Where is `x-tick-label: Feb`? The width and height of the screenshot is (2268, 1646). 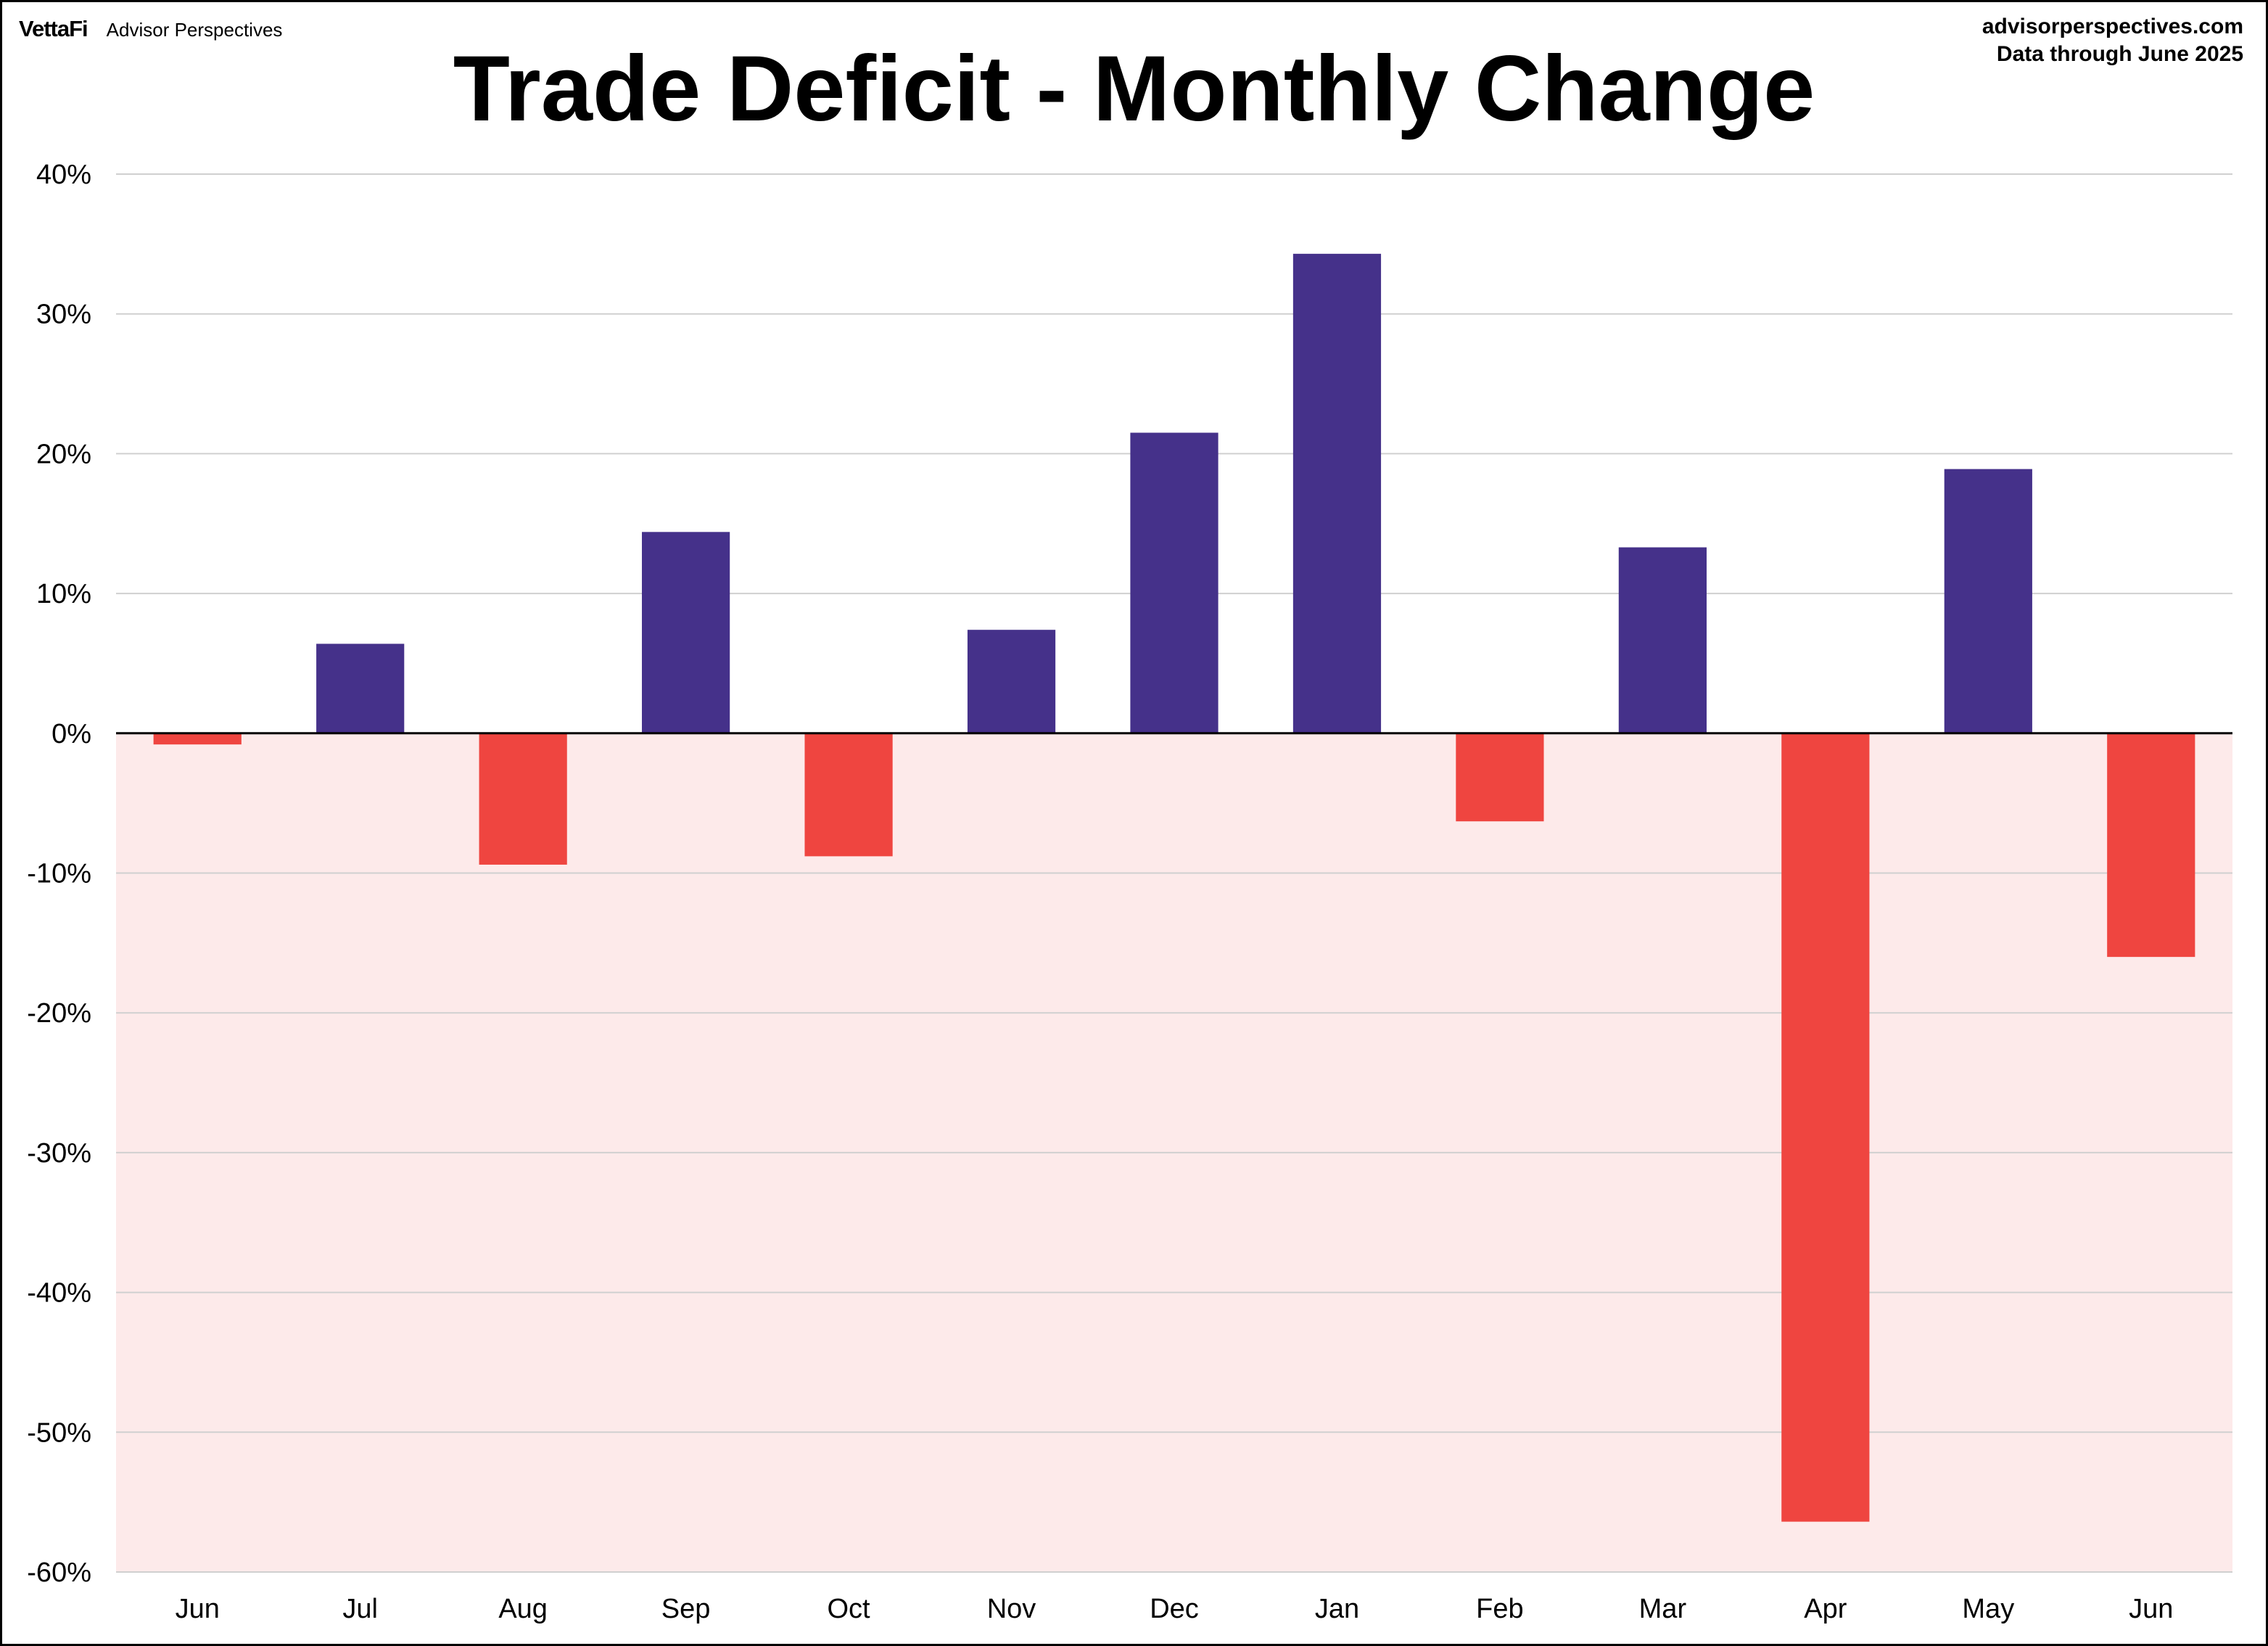 x-tick-label: Feb is located at coordinates (1499, 1609).